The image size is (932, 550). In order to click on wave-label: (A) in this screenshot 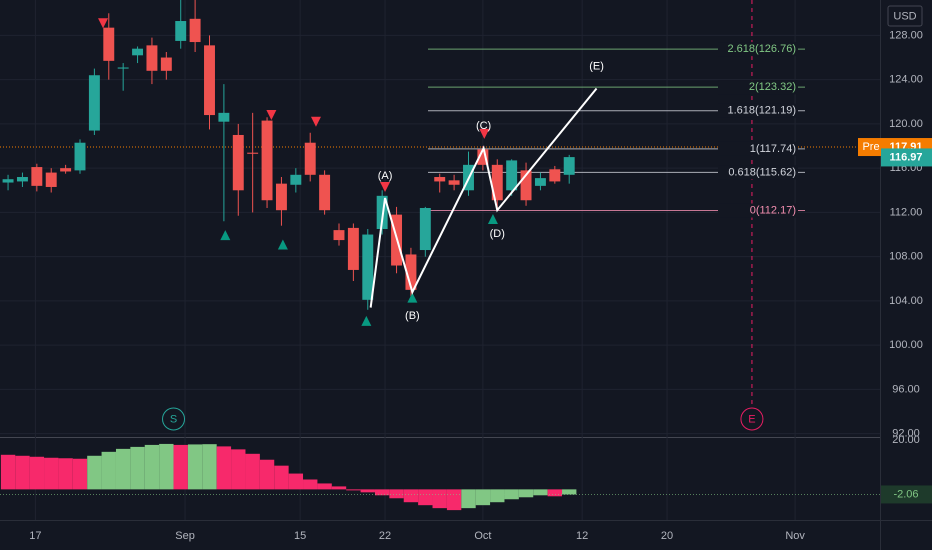, I will do `click(385, 176)`.